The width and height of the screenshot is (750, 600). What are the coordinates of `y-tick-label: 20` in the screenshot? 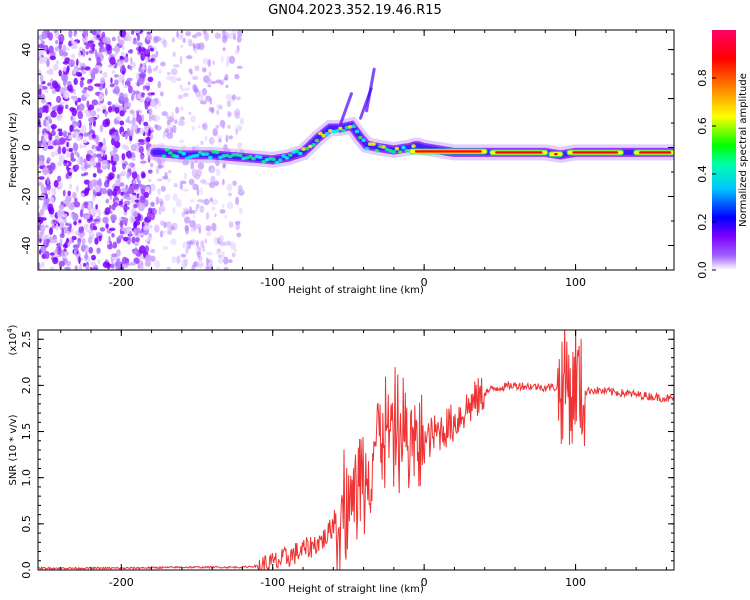 It's located at (26, 99).